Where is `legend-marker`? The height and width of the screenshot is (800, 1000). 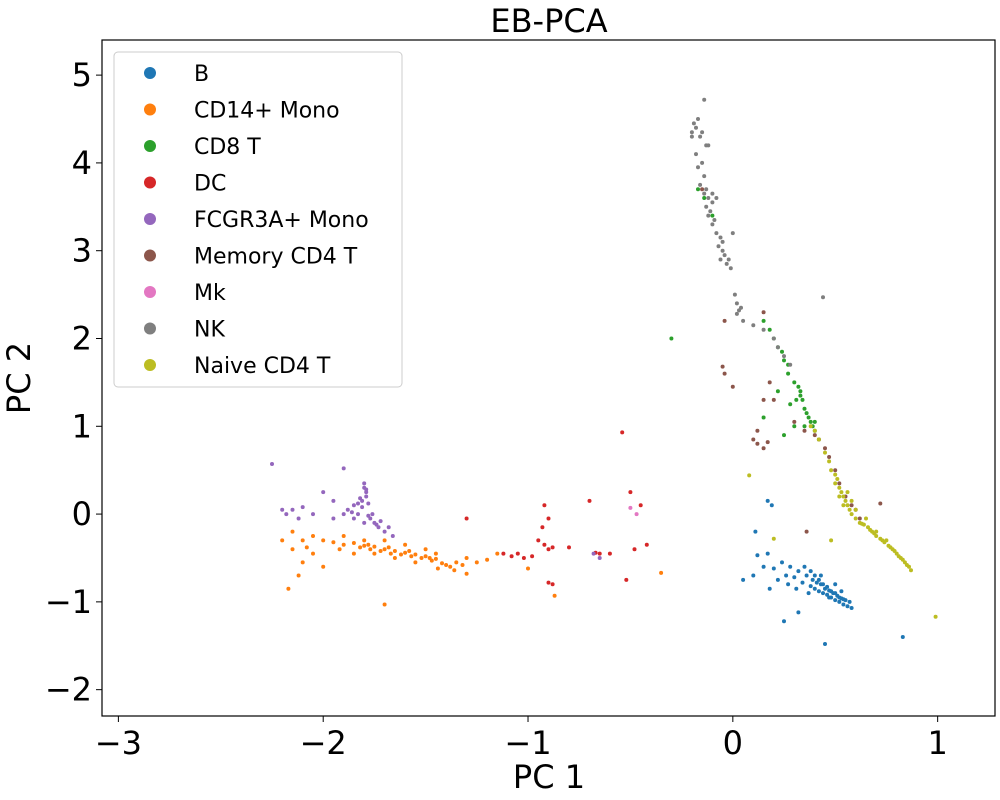 legend-marker is located at coordinates (150, 292).